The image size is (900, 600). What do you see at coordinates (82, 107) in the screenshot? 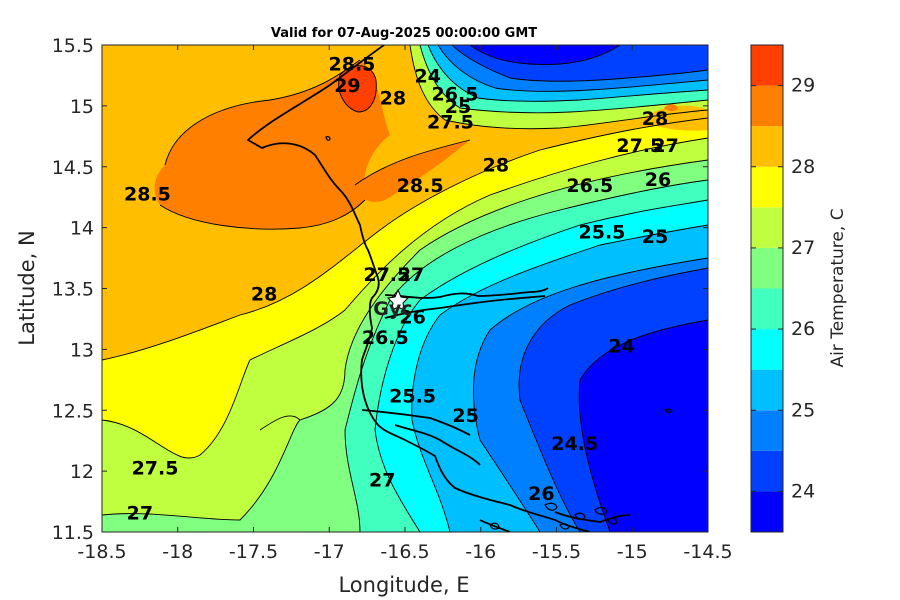
I see `y-tick-label: 15` at bounding box center [82, 107].